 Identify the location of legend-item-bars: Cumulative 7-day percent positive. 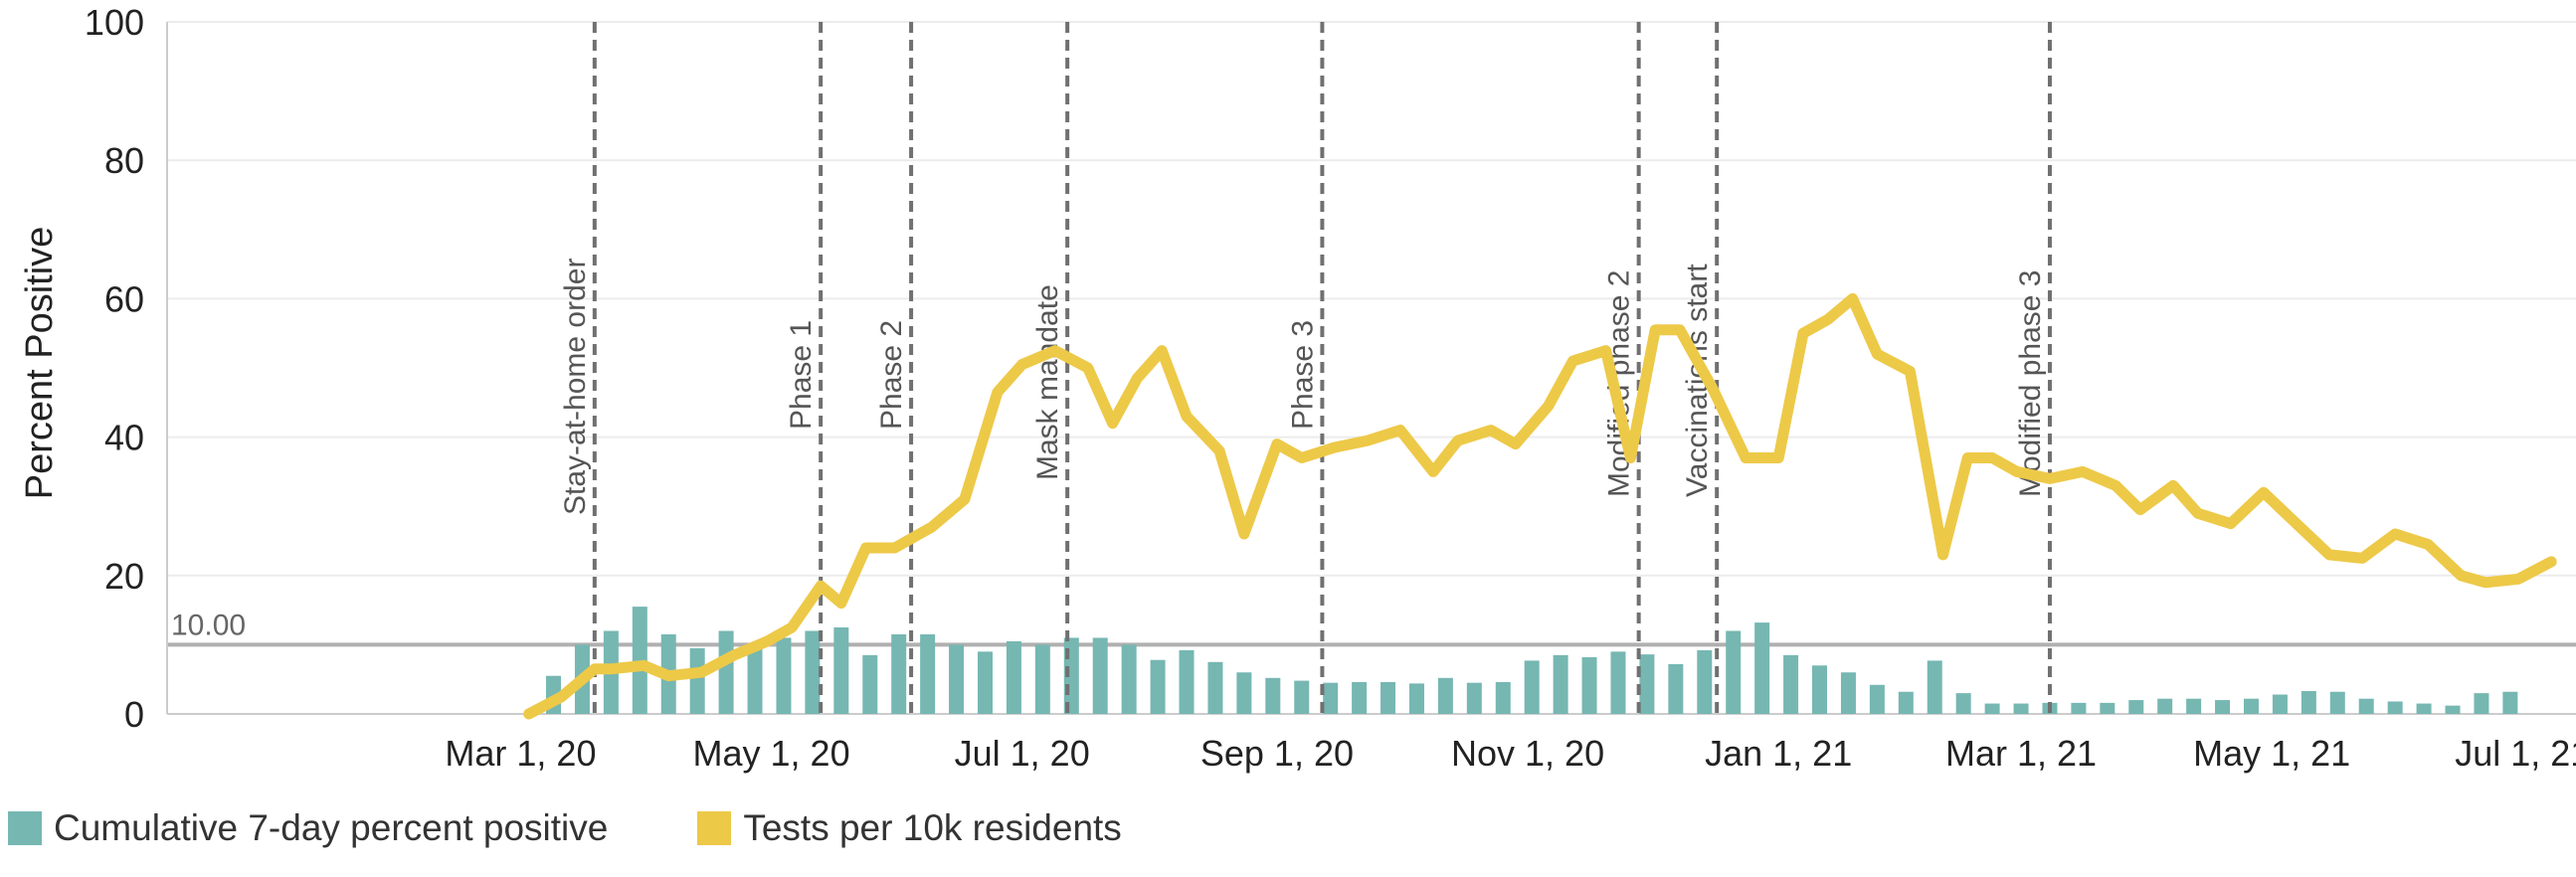
(308, 828).